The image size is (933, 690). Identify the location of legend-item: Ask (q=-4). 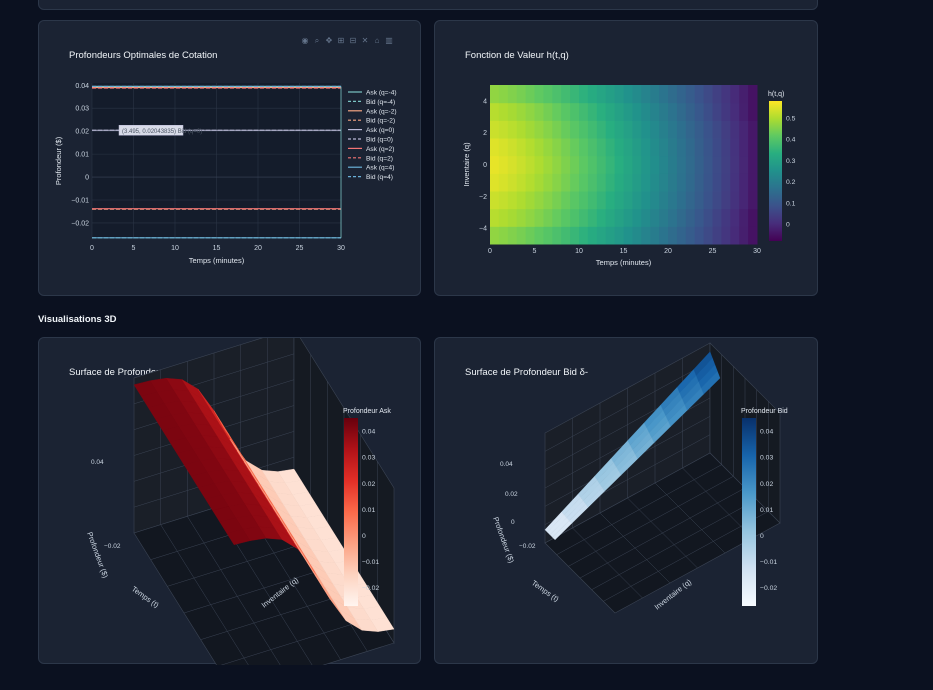
(381, 93).